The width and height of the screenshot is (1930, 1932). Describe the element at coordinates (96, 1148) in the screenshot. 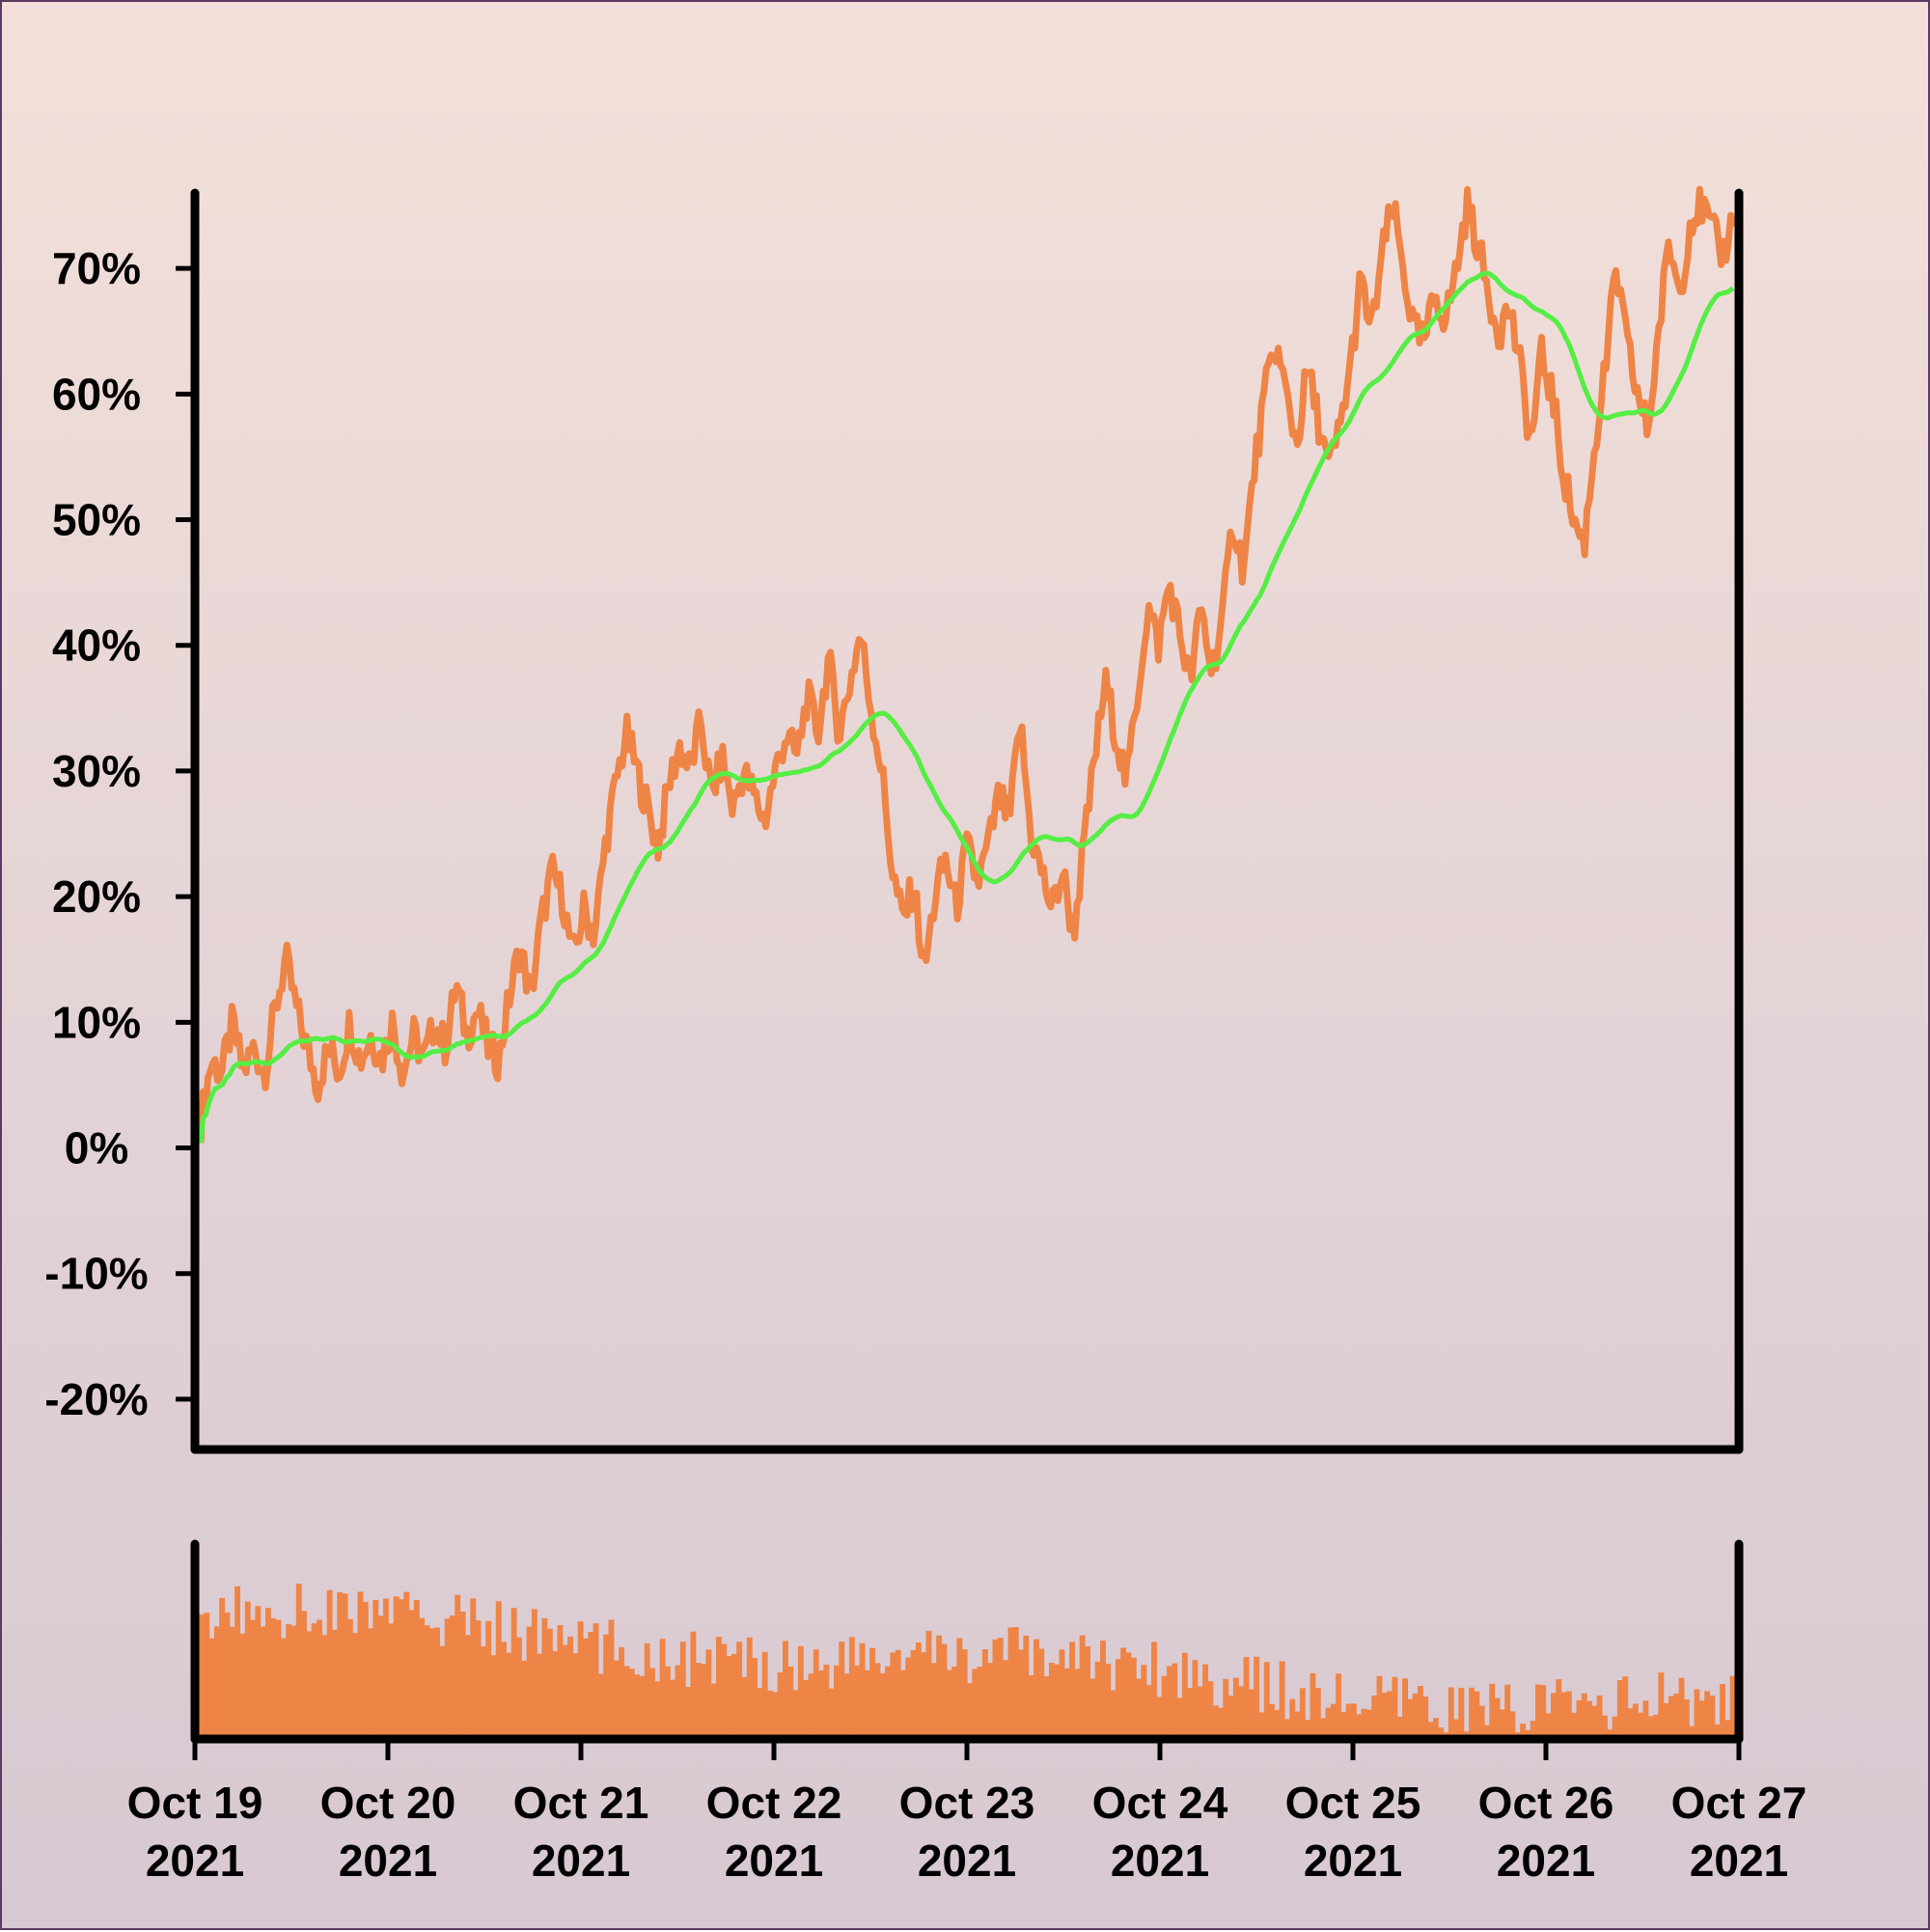

I see `y-tick-label: 0%` at that location.